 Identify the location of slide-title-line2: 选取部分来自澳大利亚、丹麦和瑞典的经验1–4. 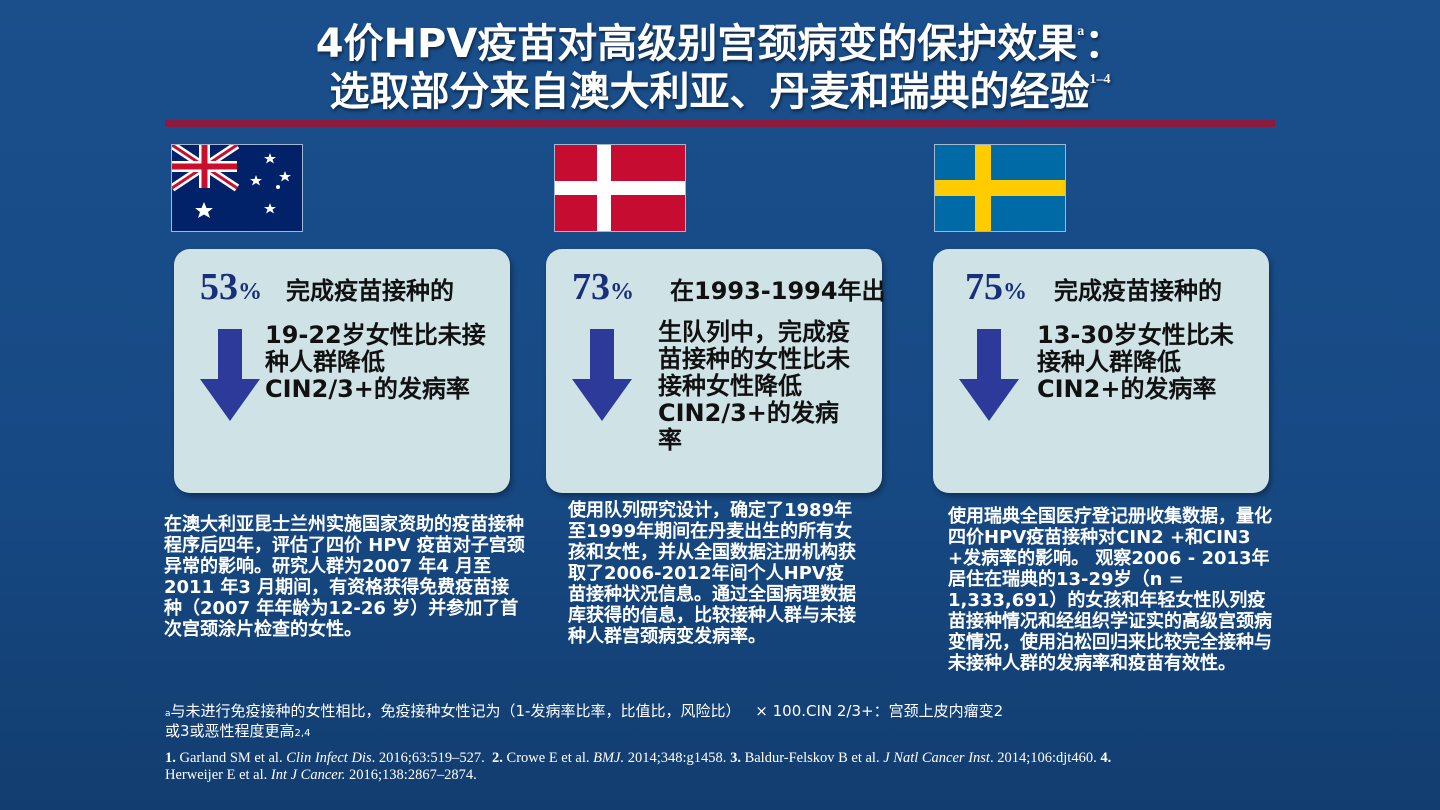
(720, 86).